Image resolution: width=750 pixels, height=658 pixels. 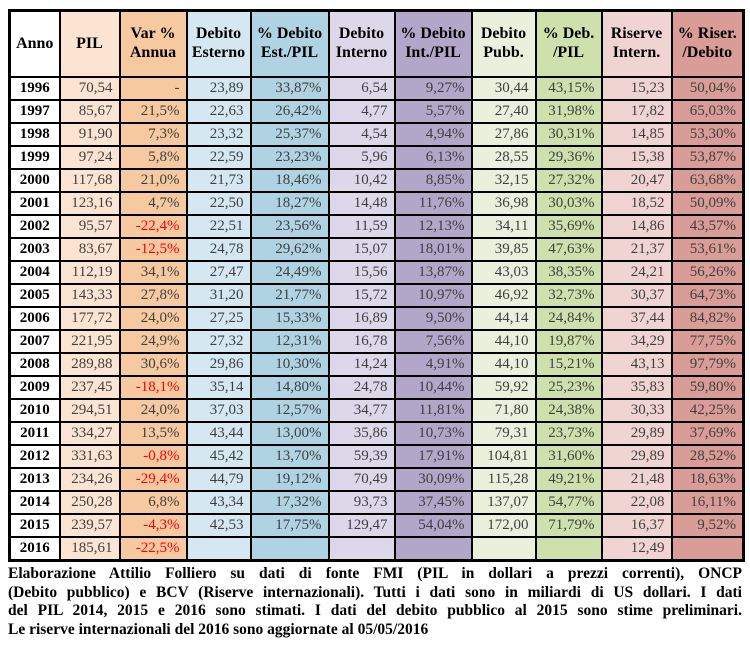 I want to click on year-cell: 2014, so click(x=34, y=502).